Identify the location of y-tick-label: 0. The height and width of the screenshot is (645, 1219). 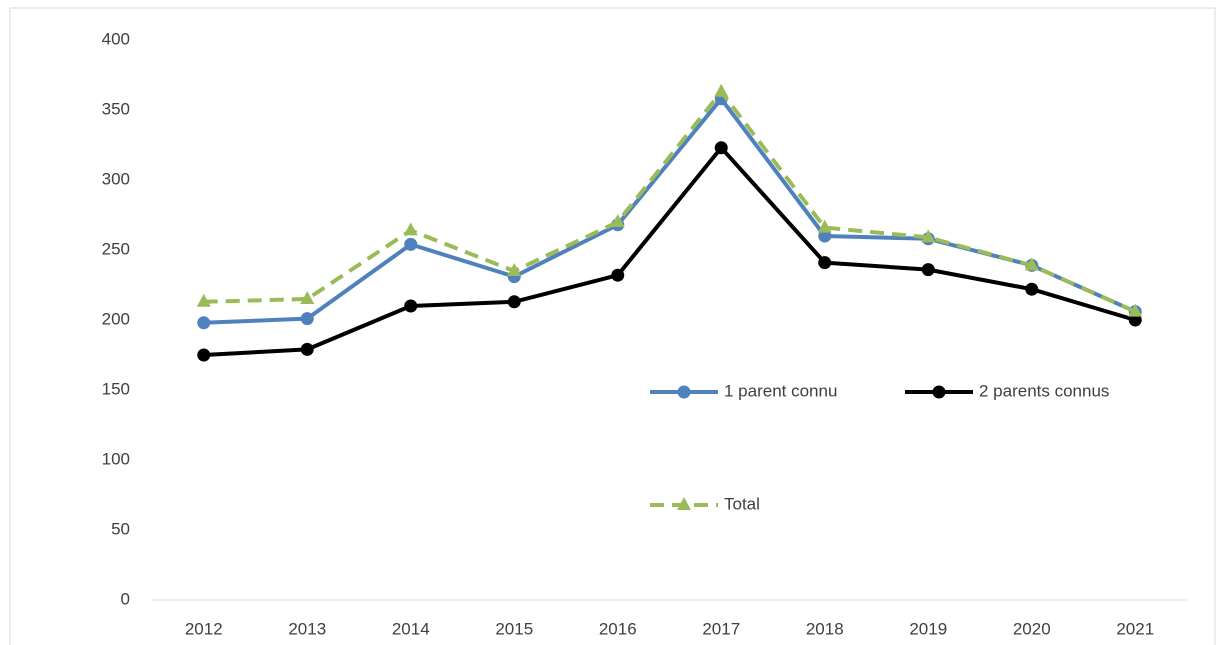
(125, 598).